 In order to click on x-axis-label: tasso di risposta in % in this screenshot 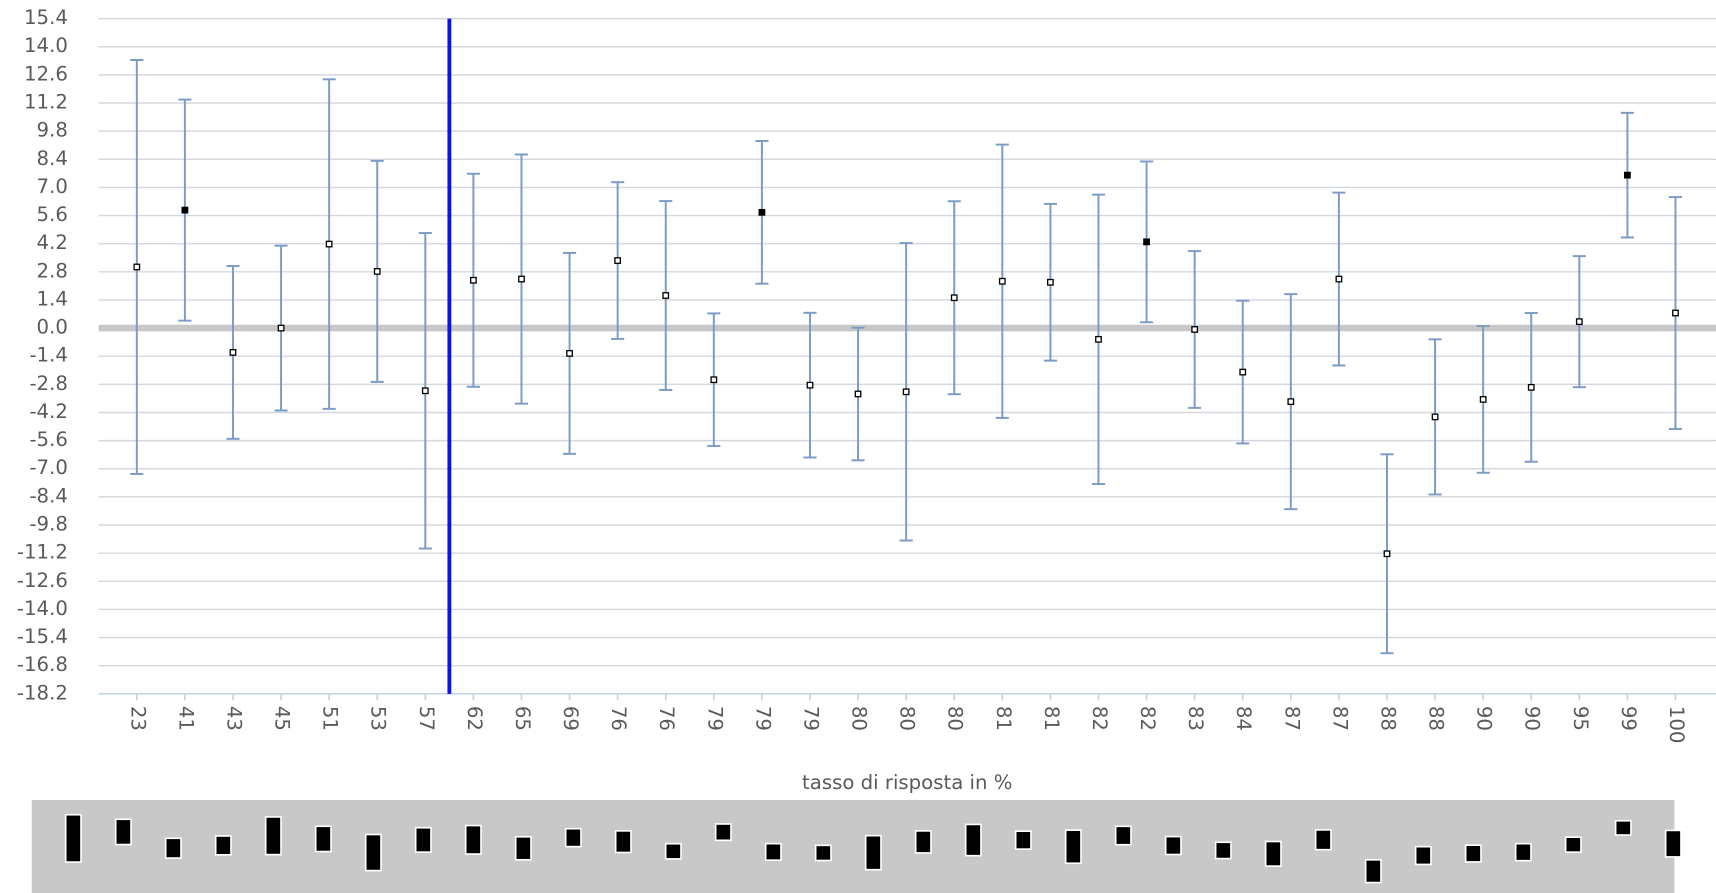, I will do `click(907, 782)`.